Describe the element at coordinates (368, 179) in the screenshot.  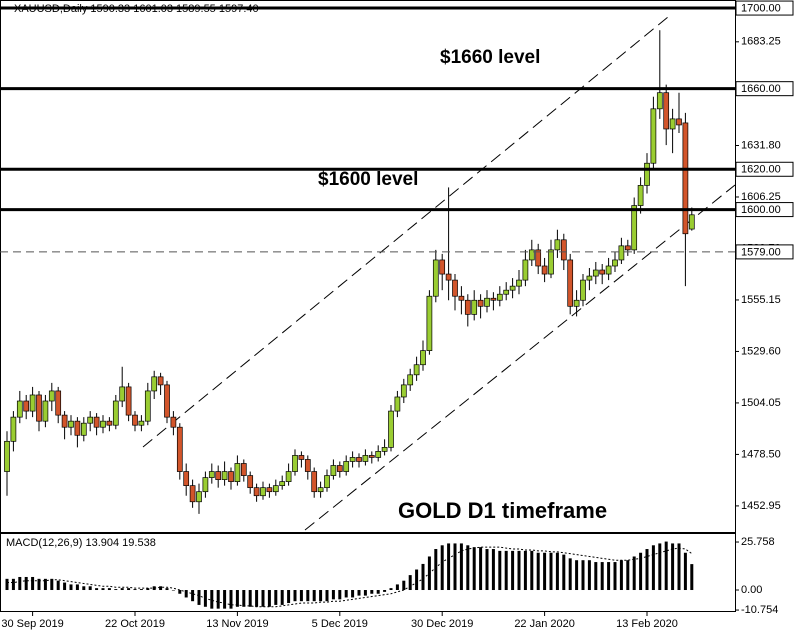
I see `annotation: $1600 level` at that location.